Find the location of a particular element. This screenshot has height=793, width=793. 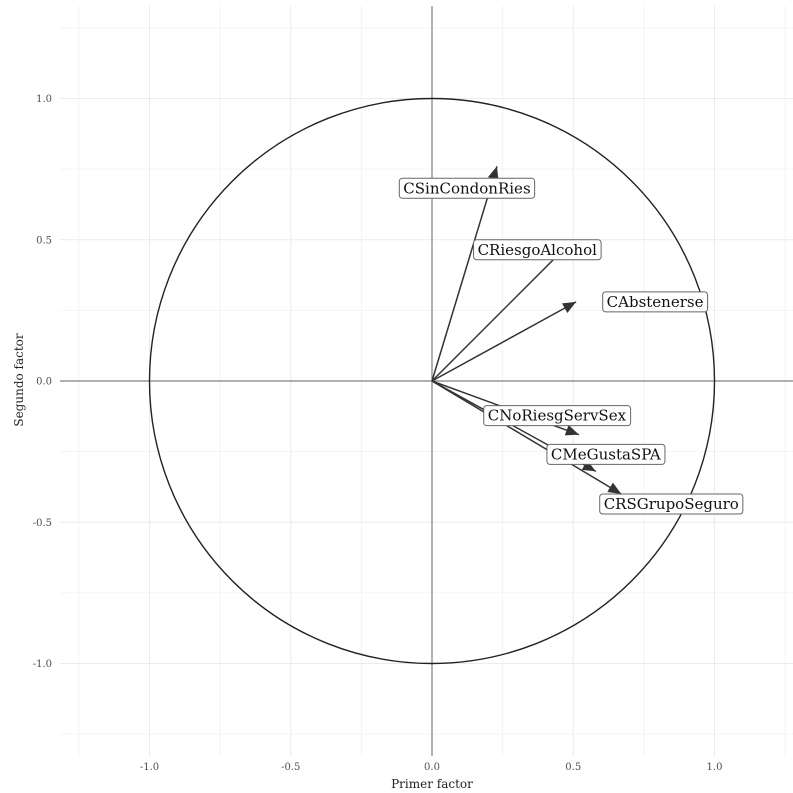

vector-label: CNoRiesgServSex is located at coordinates (557, 416).